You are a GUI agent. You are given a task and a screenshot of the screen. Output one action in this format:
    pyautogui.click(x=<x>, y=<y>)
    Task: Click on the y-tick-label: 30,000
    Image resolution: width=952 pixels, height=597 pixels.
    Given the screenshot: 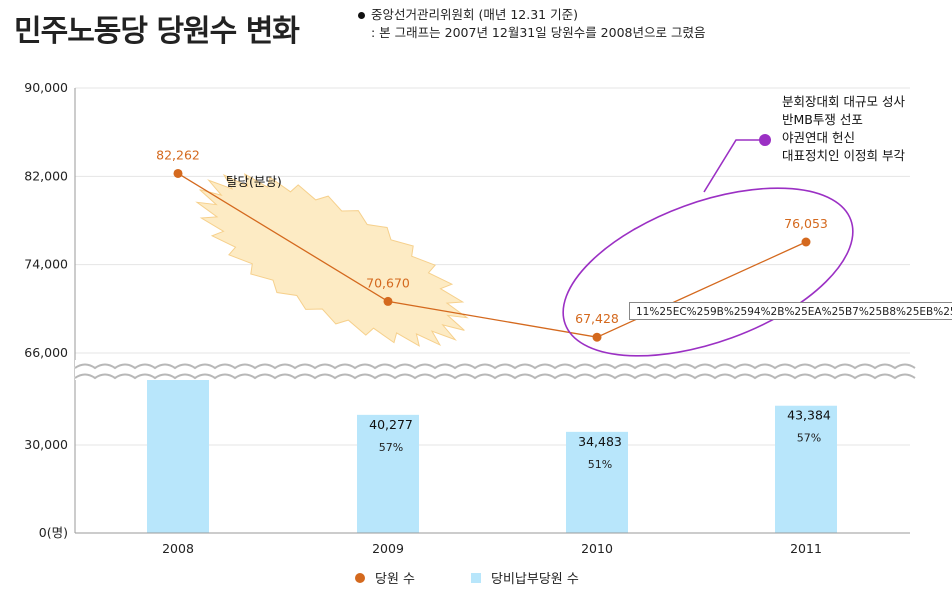 What is the action you would take?
    pyautogui.click(x=46, y=444)
    